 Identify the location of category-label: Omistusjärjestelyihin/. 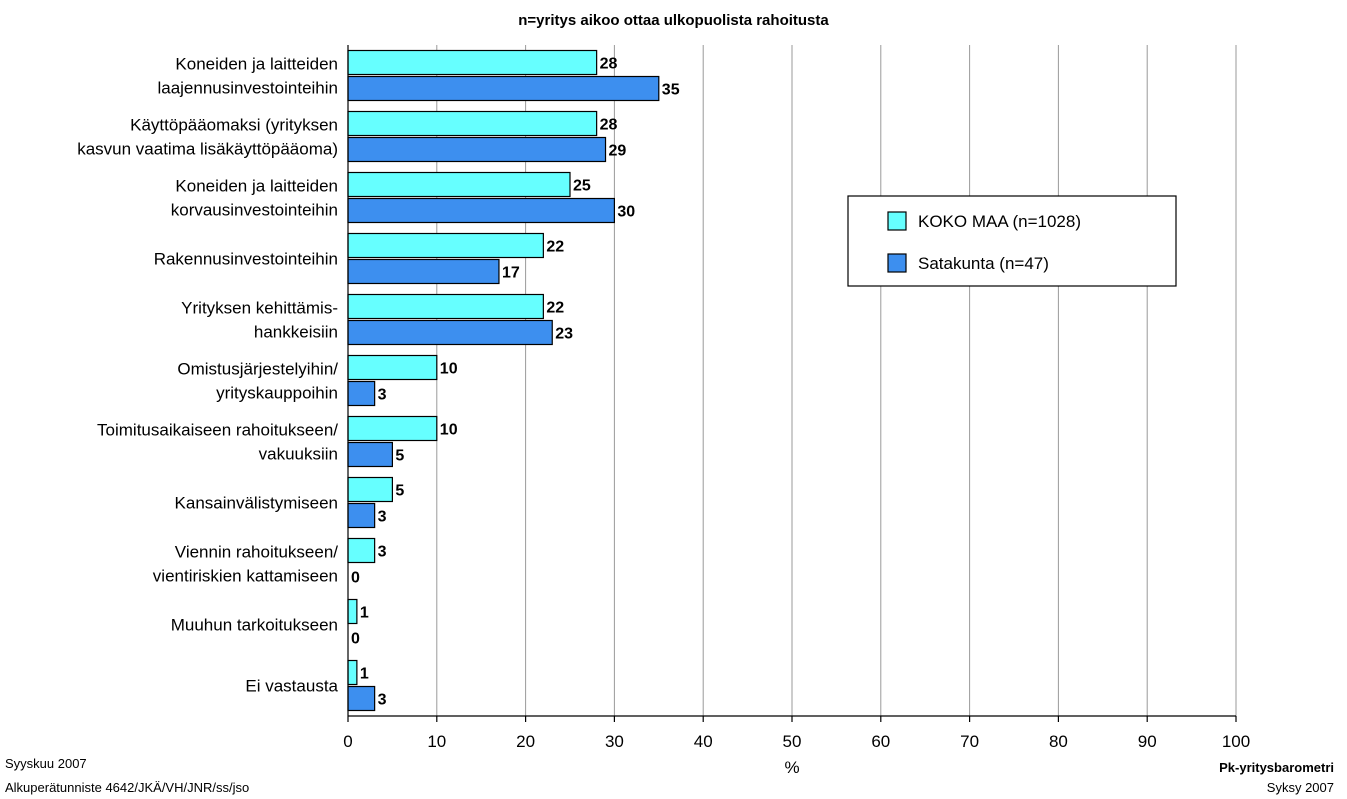
(257, 369).